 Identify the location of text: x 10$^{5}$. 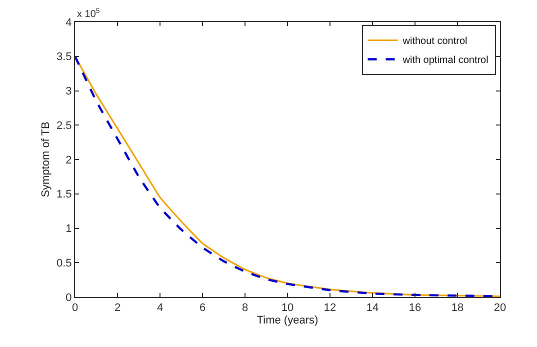
(88, 14).